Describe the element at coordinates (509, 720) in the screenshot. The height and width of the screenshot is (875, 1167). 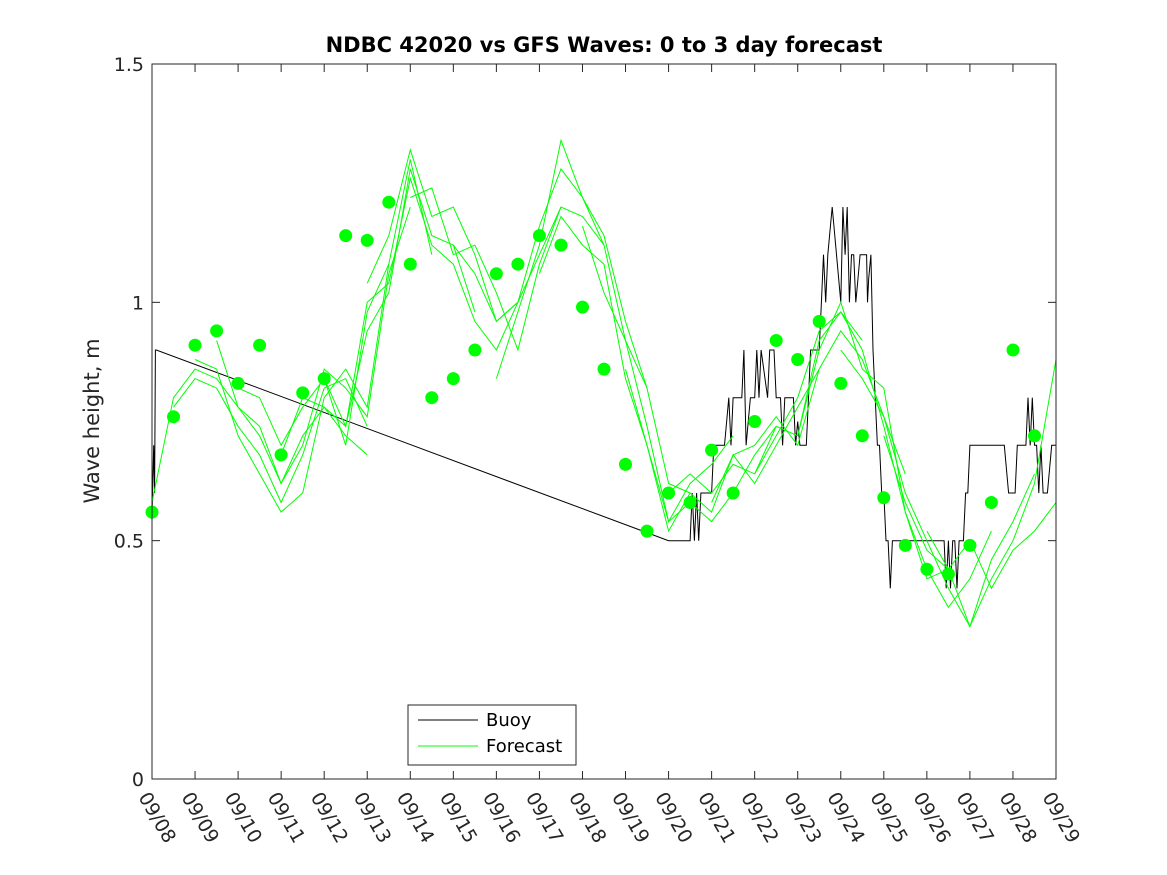
I see `legend-buoy-label: Buoy` at that location.